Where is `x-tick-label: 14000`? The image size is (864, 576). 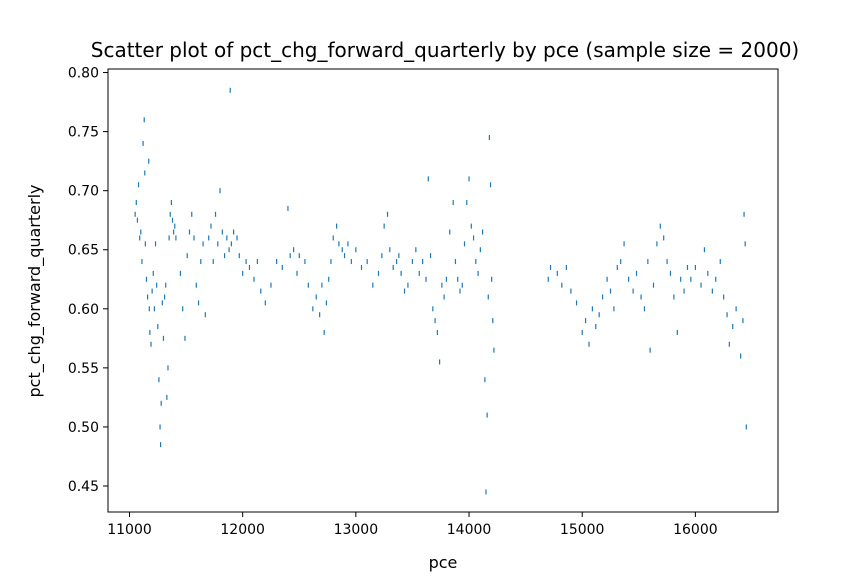 x-tick-label: 14000 is located at coordinates (469, 530).